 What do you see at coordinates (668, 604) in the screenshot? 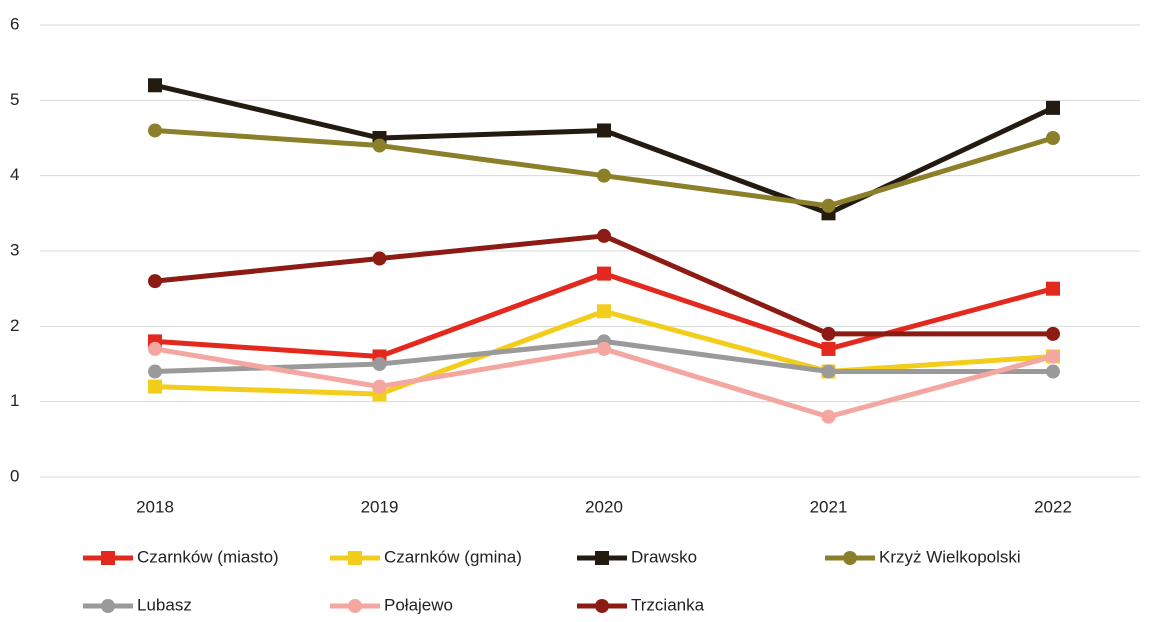
I see `legend-label: Trzcianka` at bounding box center [668, 604].